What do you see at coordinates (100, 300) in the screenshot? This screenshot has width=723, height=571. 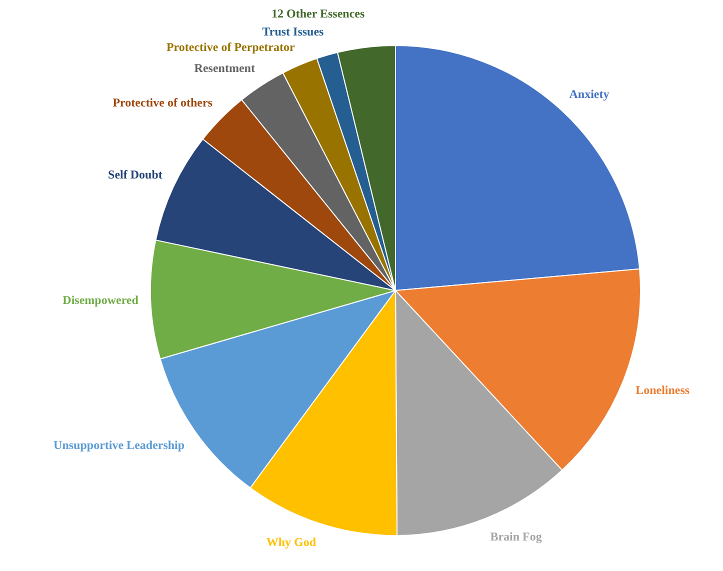 I see `slice-label: Disempowered` at bounding box center [100, 300].